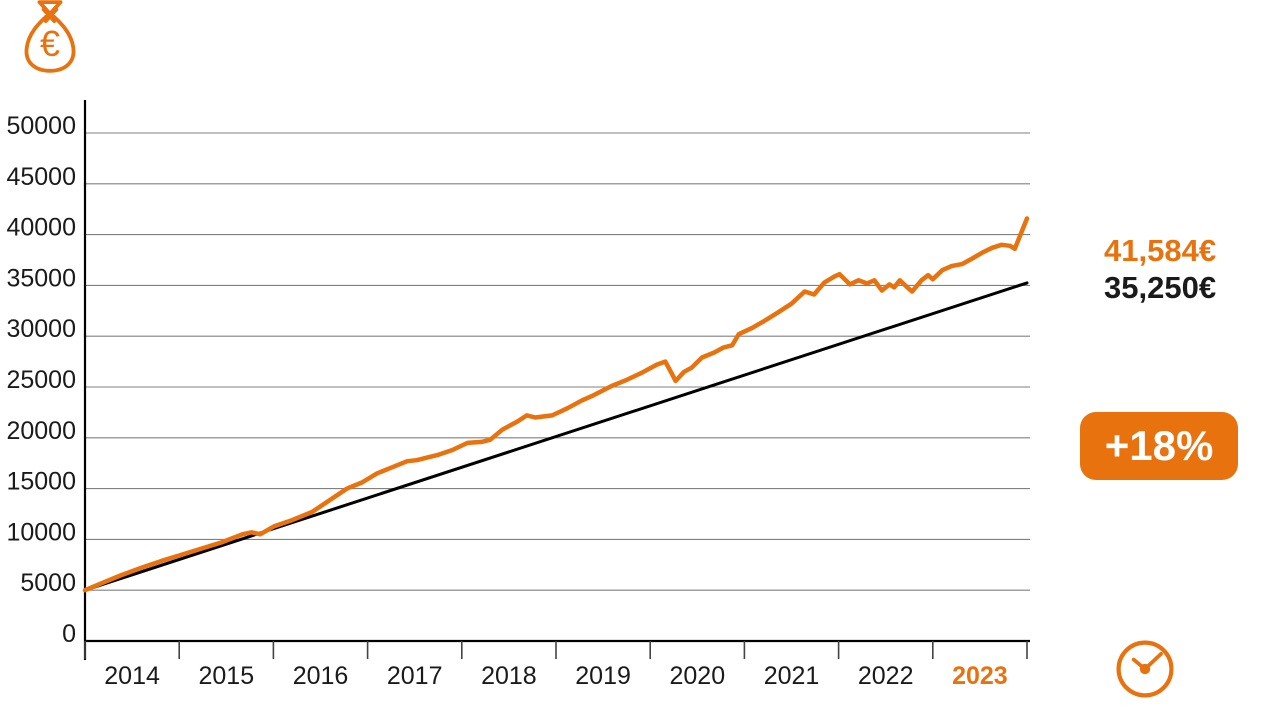 This screenshot has width=1280, height=718. What do you see at coordinates (132, 676) in the screenshot?
I see `x-tick-label: 2014` at bounding box center [132, 676].